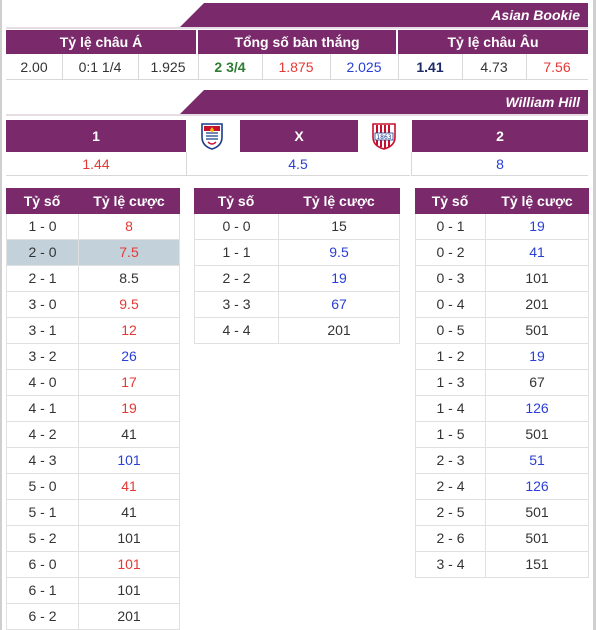  What do you see at coordinates (93, 435) in the screenshot?
I see `table-row: 4 - 2 41` at bounding box center [93, 435].